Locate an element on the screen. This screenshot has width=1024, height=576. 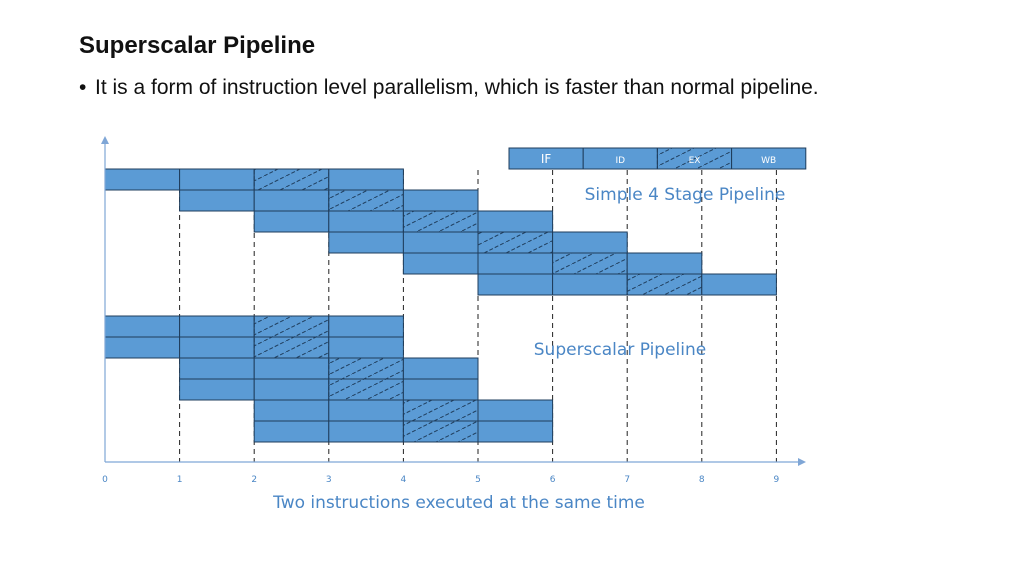
x-tick-label: 0 is located at coordinates (105, 480).